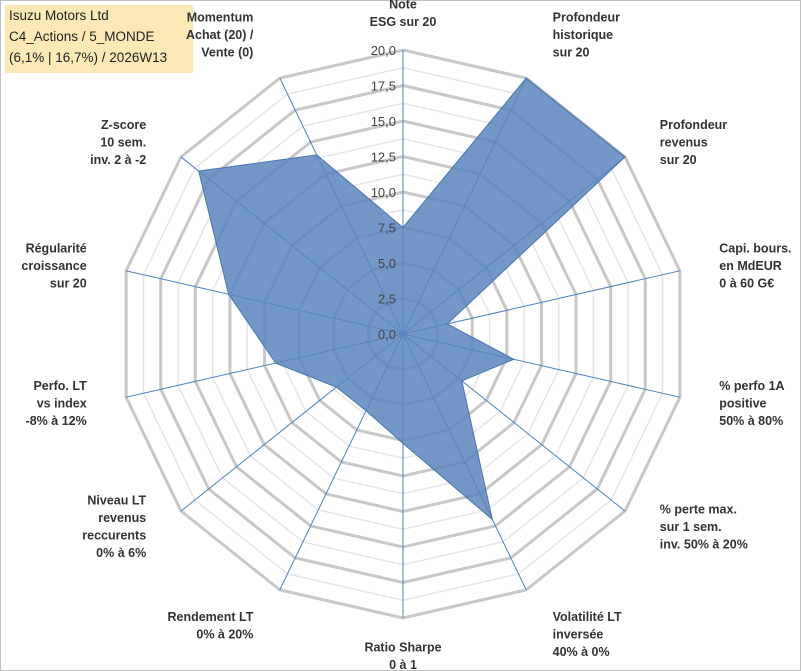 Image resolution: width=801 pixels, height=671 pixels. What do you see at coordinates (755, 249) in the screenshot?
I see `axis-label-line: Capi. bours.` at bounding box center [755, 249].